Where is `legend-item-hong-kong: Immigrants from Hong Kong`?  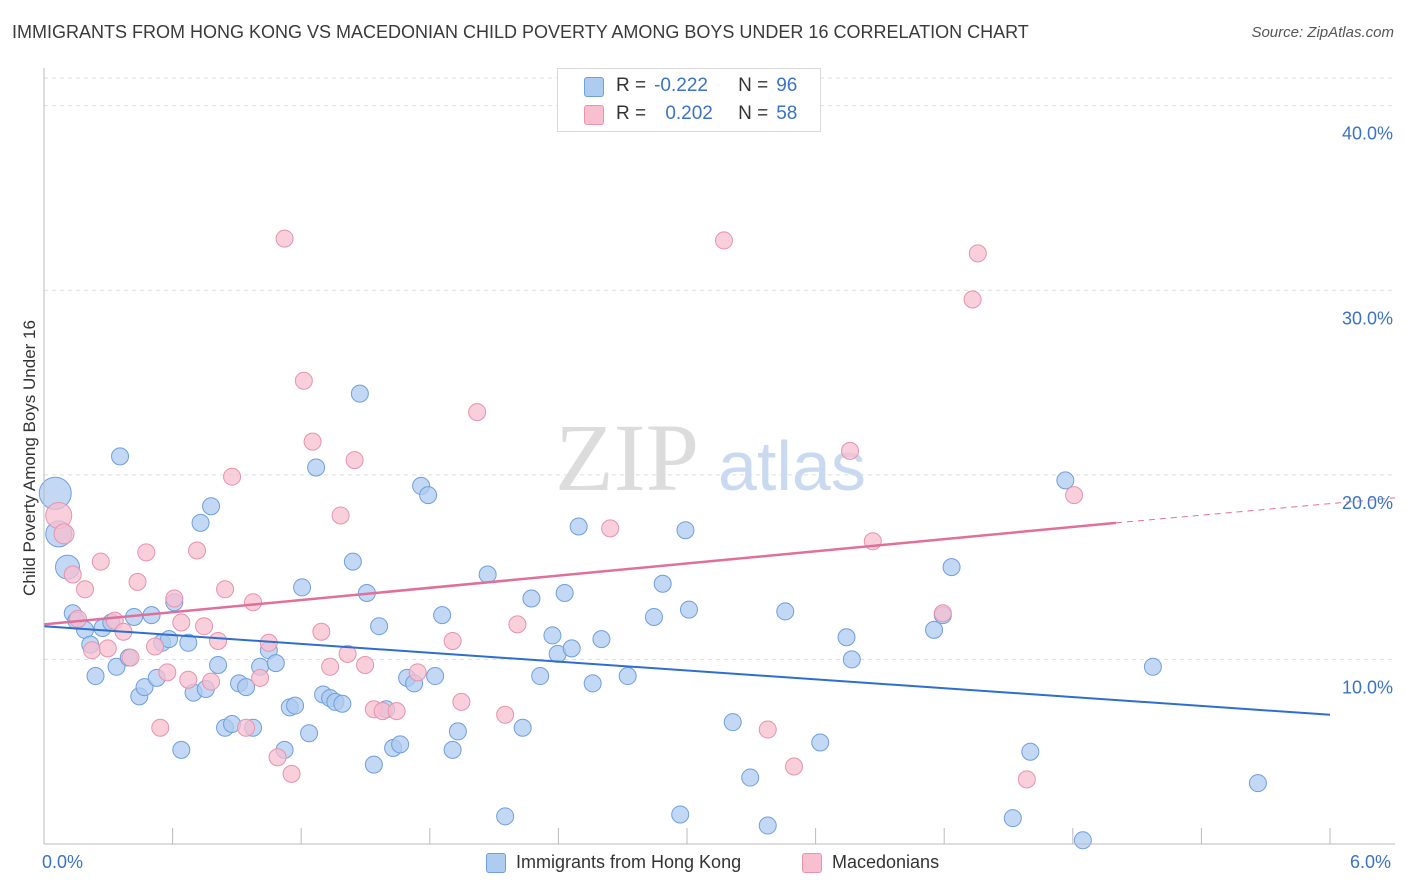
legend-item-hong-kong: Immigrants from Hong Kong is located at coordinates (613, 862).